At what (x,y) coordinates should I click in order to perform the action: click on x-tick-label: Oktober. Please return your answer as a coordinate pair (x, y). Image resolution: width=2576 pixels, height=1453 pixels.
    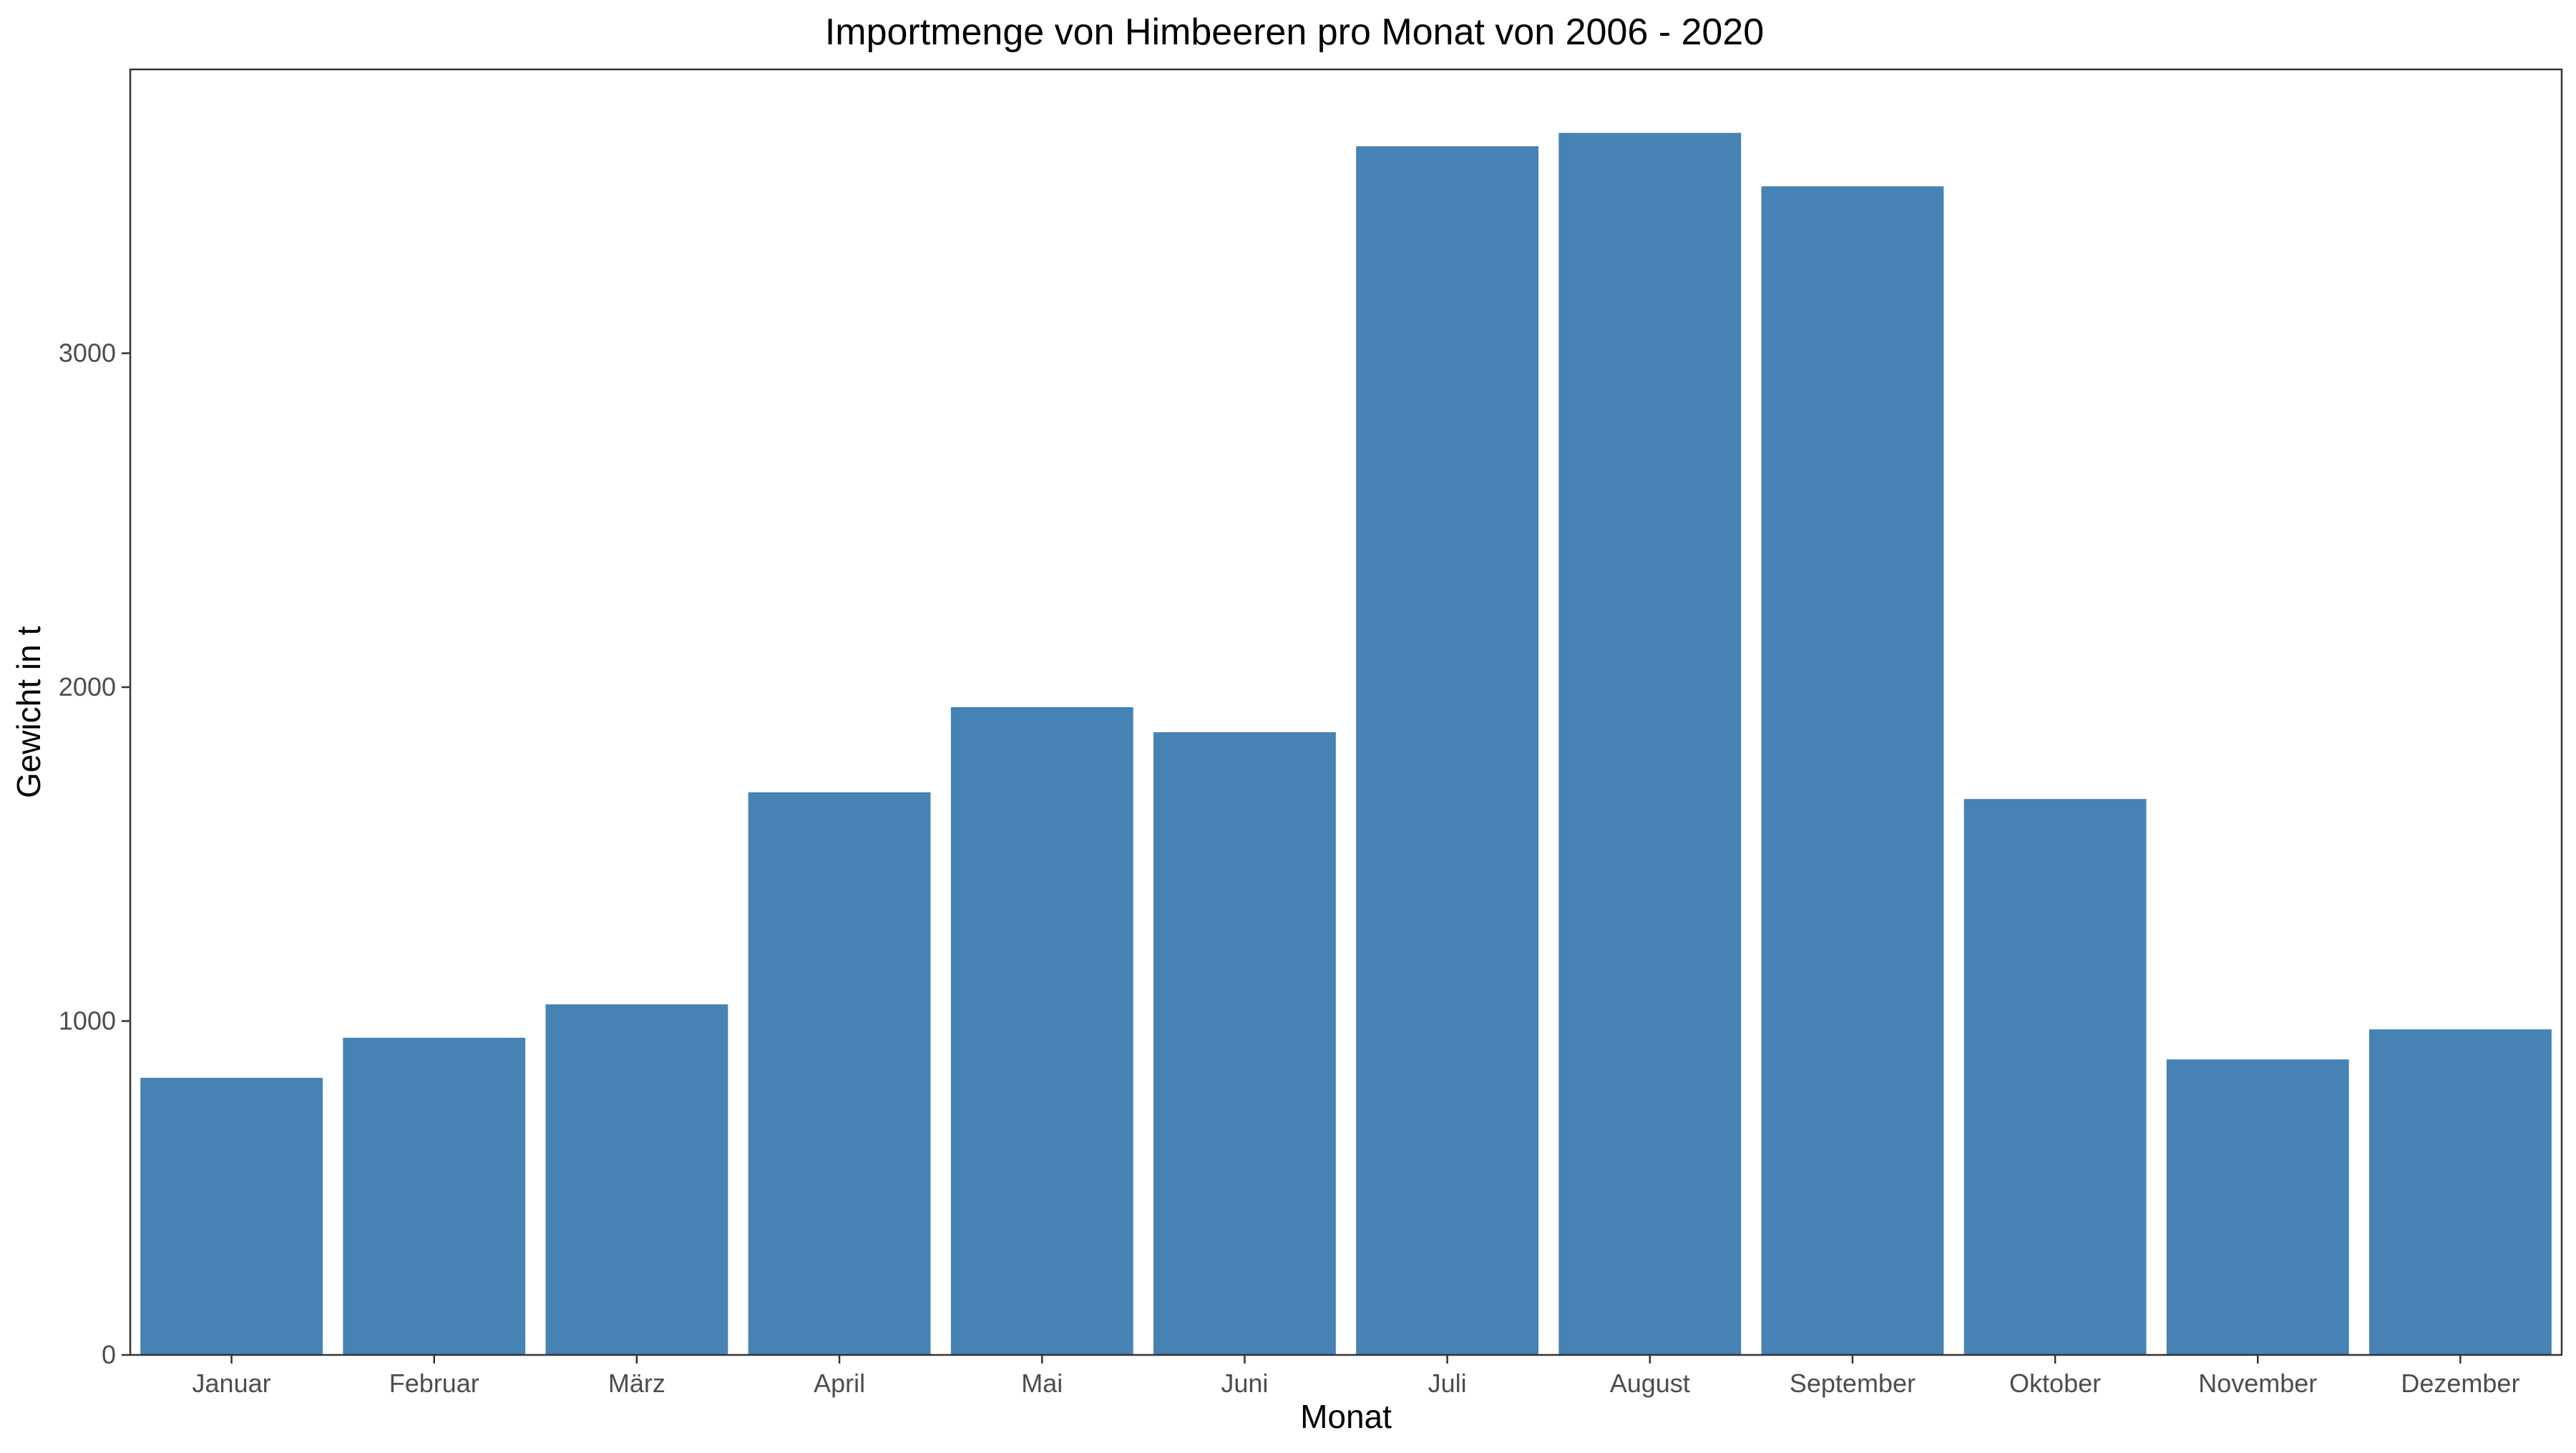
    Looking at the image, I should click on (2055, 1383).